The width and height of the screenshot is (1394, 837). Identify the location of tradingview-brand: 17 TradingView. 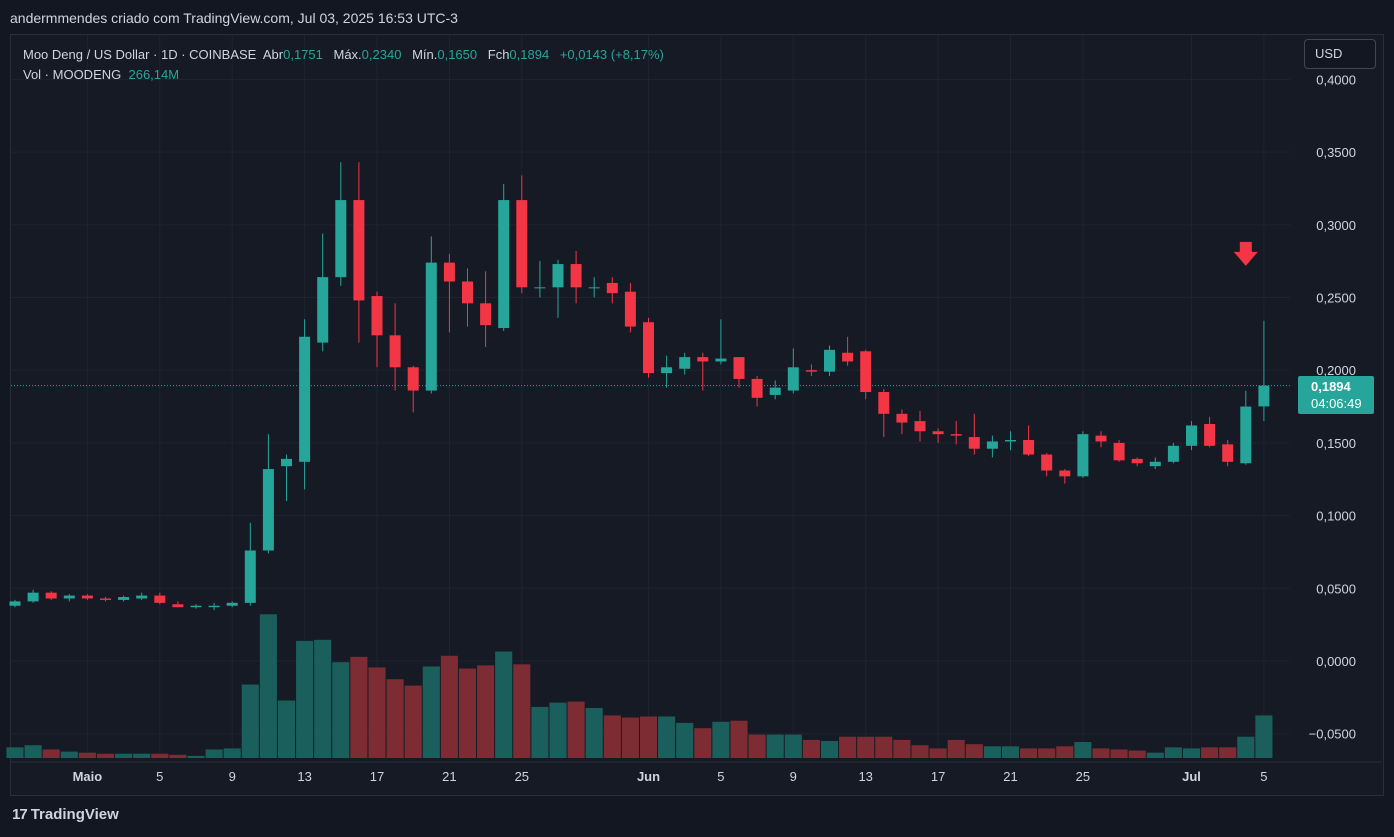
(65, 814).